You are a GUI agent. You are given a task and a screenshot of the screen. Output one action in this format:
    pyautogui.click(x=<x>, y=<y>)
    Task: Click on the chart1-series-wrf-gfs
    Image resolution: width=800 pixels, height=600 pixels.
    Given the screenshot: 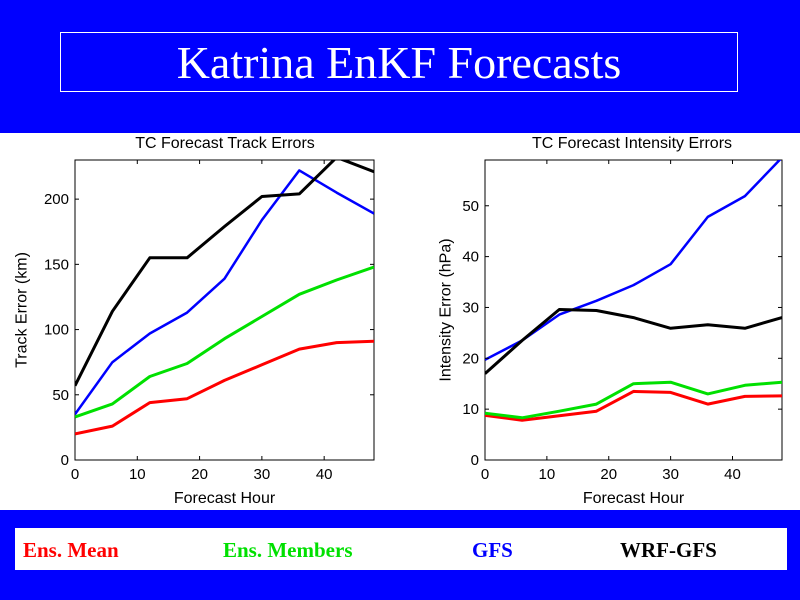 What is the action you would take?
    pyautogui.click(x=224, y=273)
    